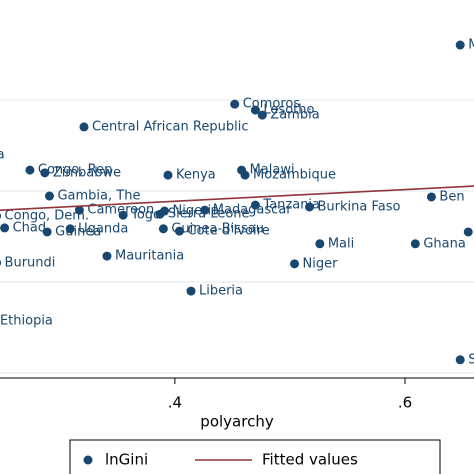  I want to click on legend-label: lnGini, so click(126, 460).